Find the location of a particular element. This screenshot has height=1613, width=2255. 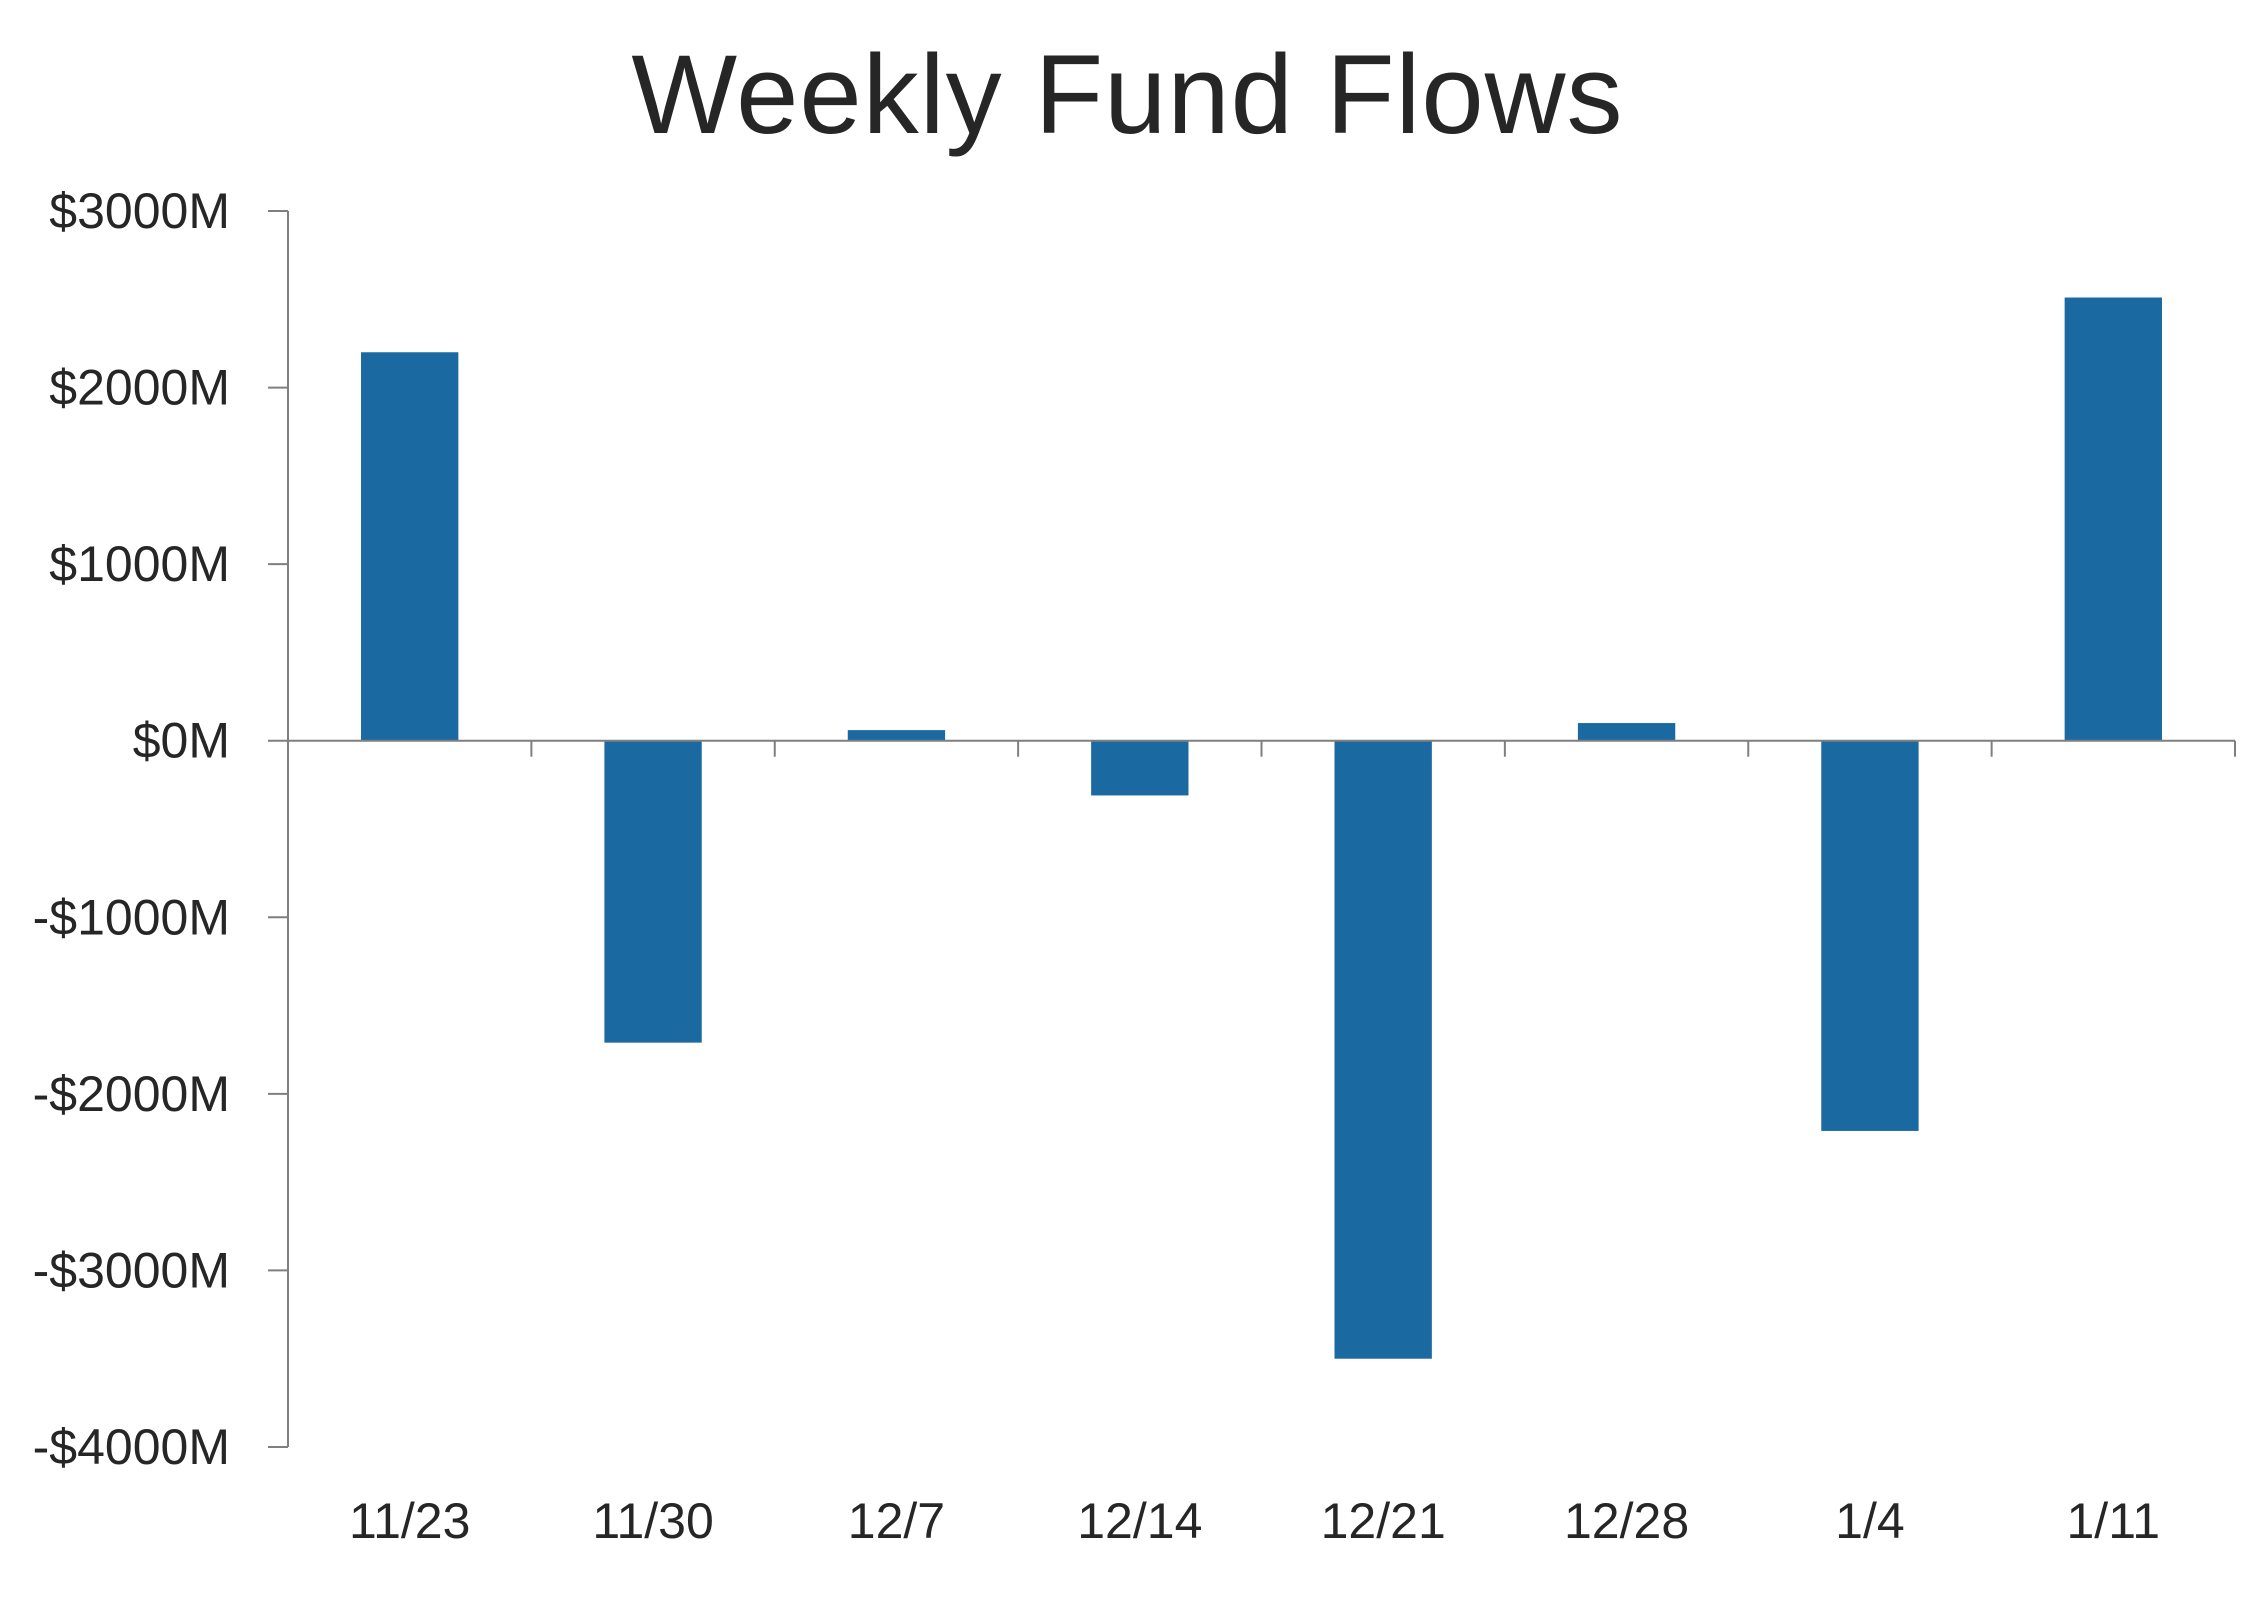

x-tick-label: 1/4 is located at coordinates (1870, 1521).